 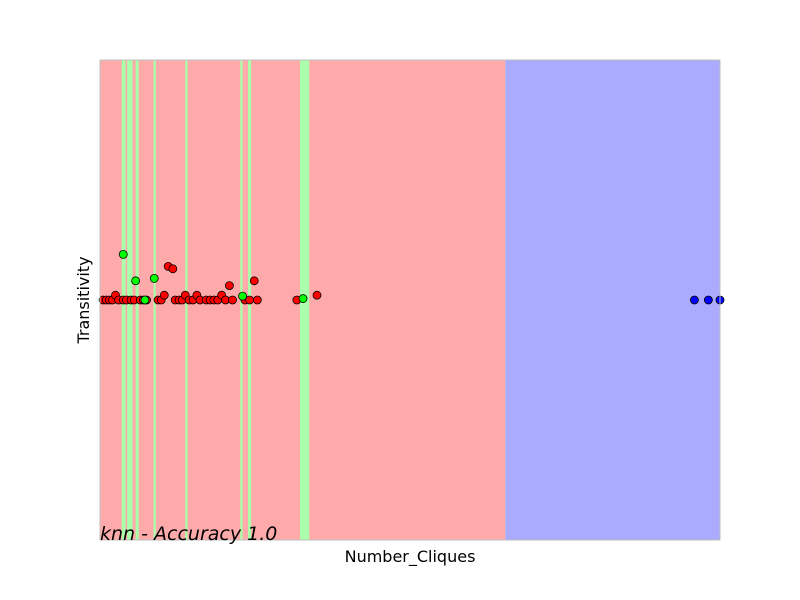 What do you see at coordinates (411, 277) in the screenshot?
I see `data-points` at bounding box center [411, 277].